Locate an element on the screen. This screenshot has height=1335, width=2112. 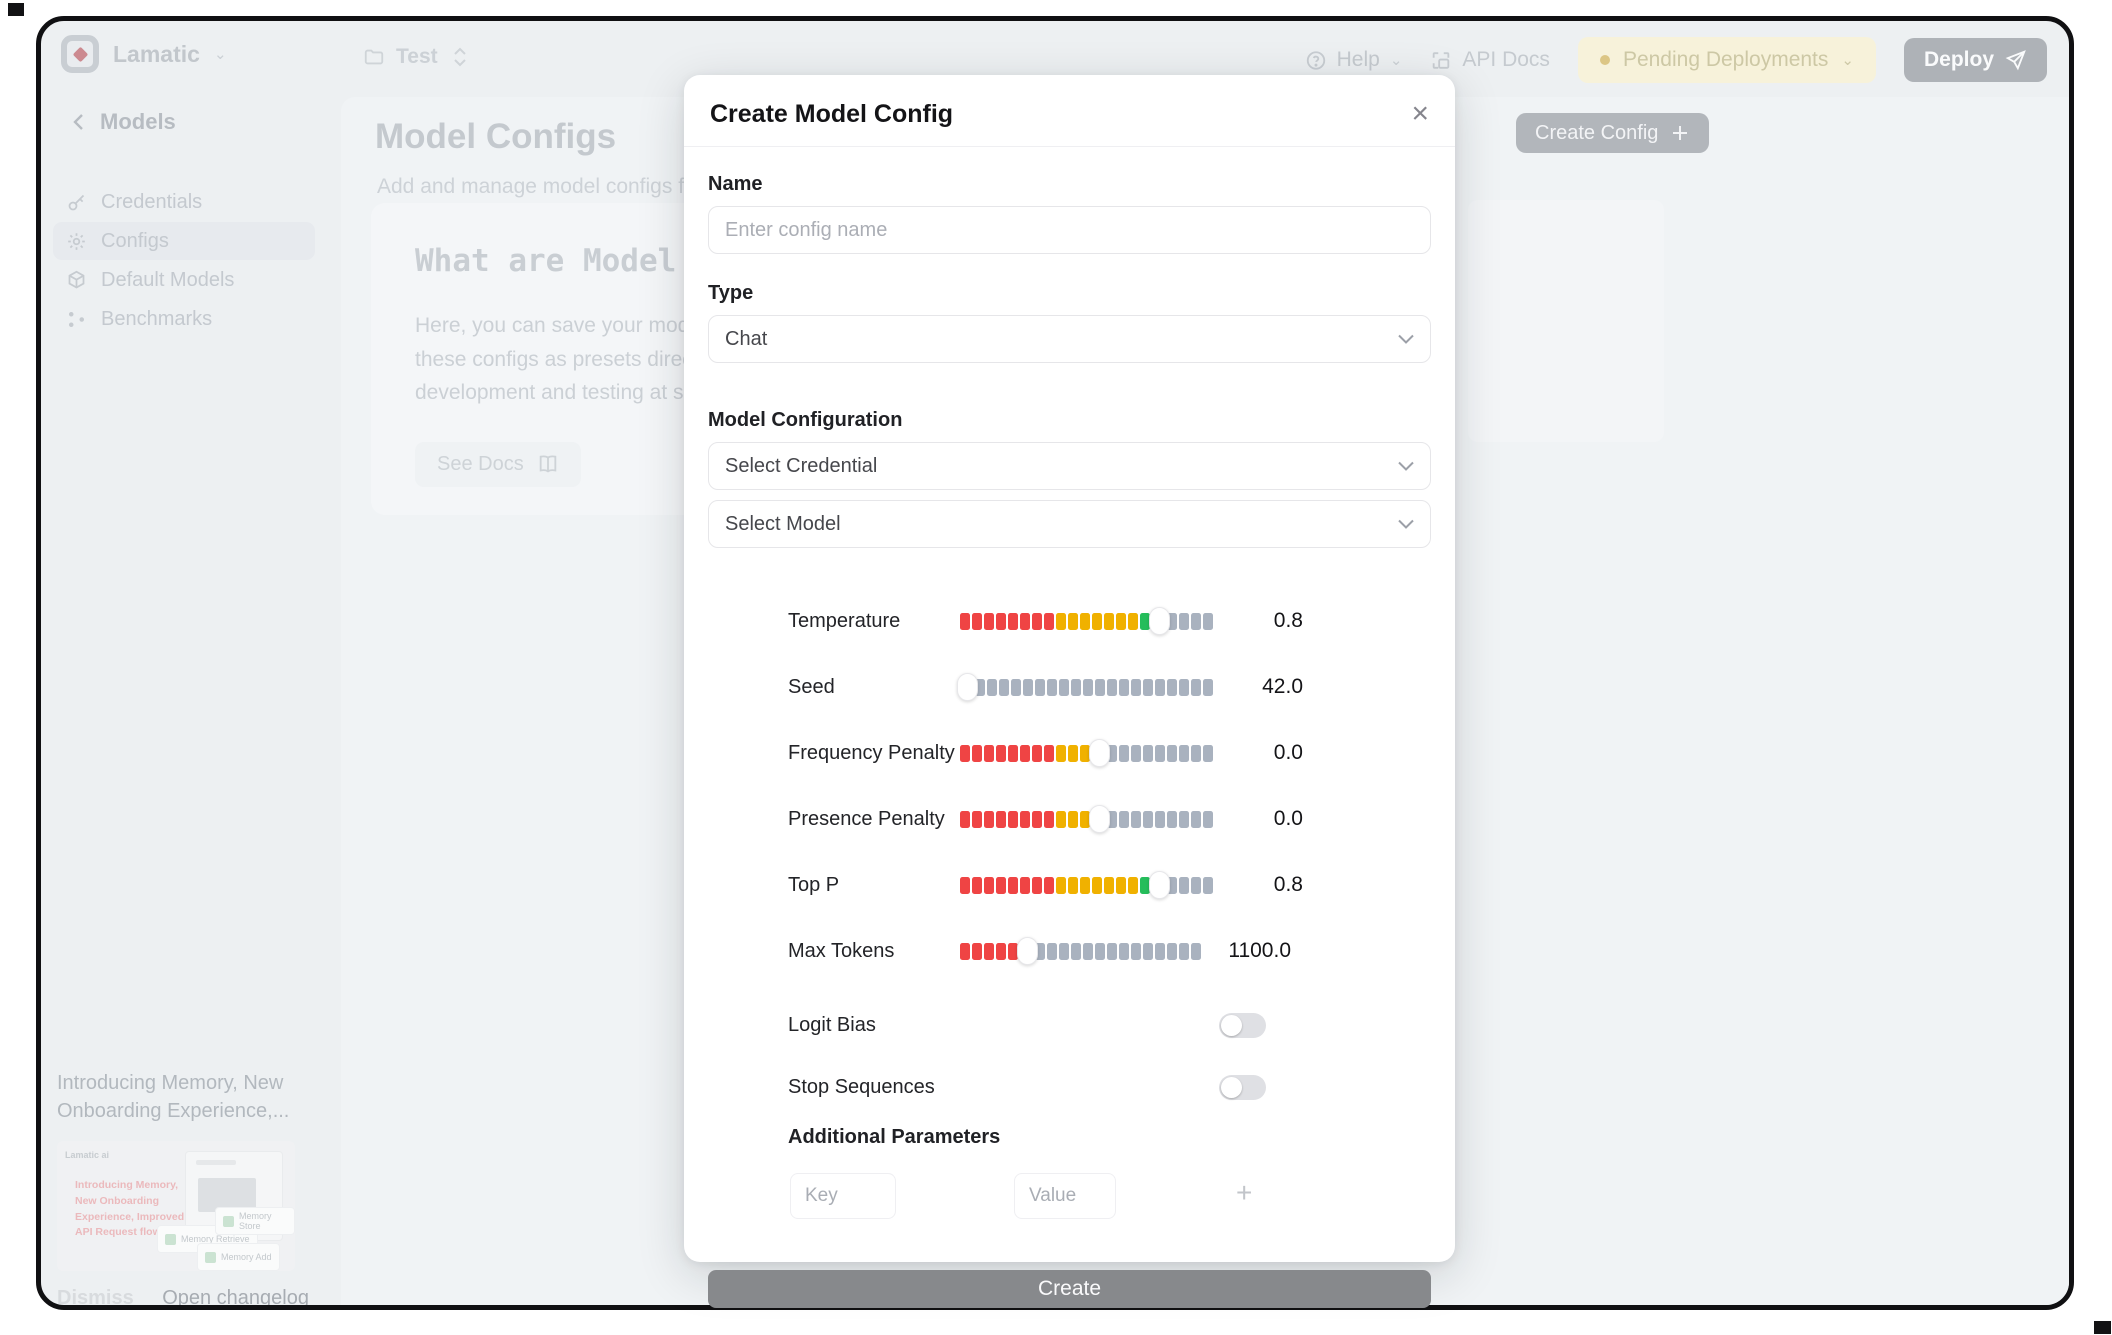
empty-state-illustration is located at coordinates (1566, 321).